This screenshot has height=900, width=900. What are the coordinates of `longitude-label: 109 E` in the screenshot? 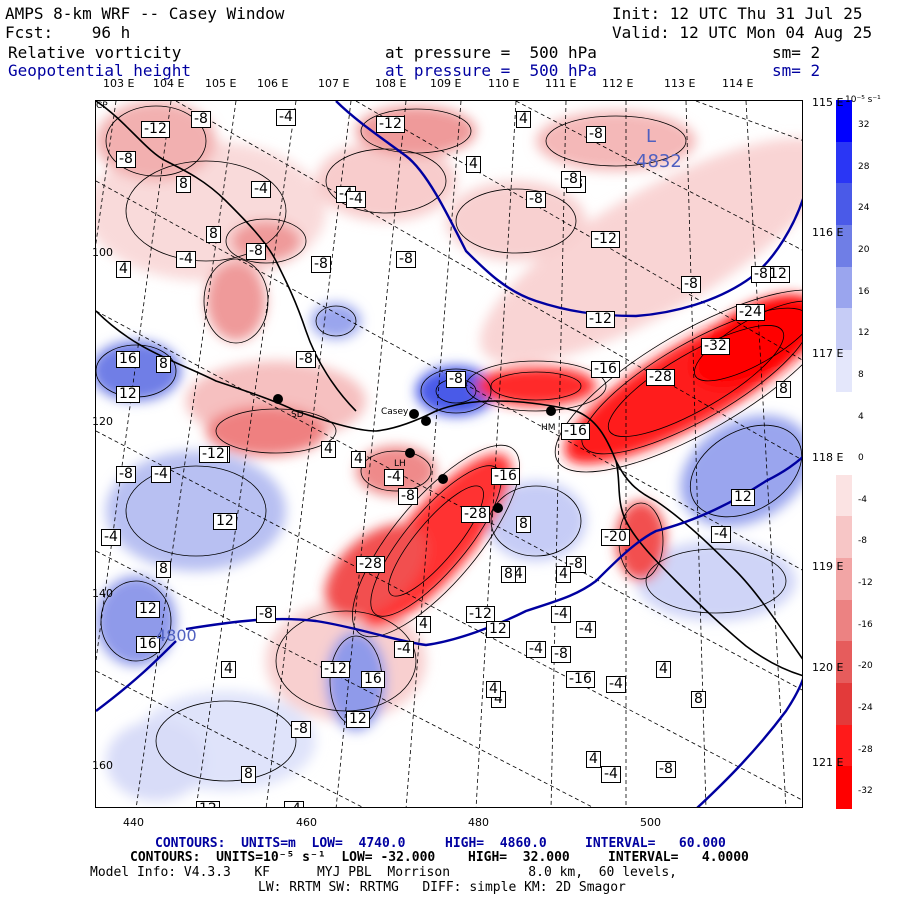 It's located at (446, 83).